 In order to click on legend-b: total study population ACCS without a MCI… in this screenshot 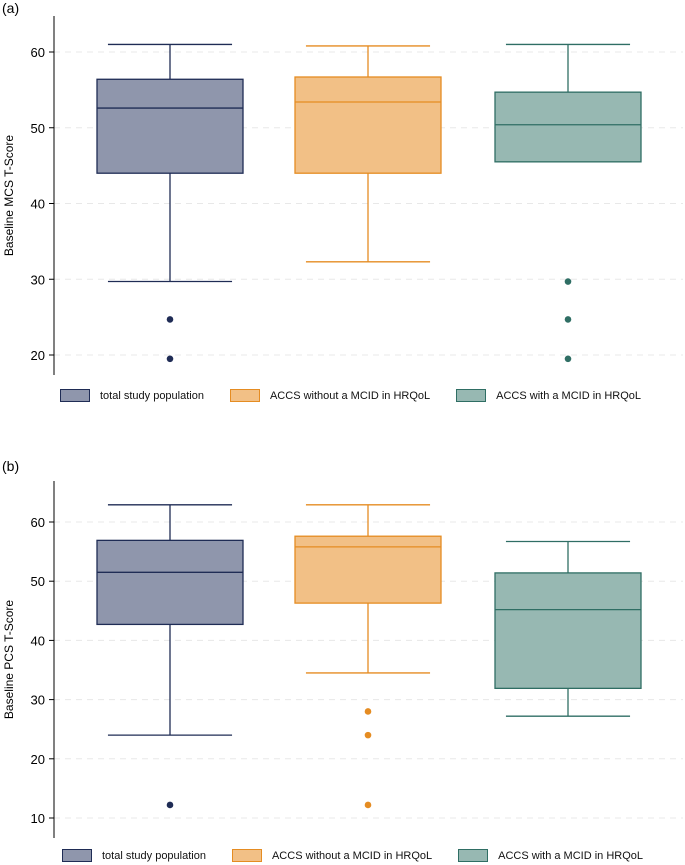, I will do `click(365, 855)`.